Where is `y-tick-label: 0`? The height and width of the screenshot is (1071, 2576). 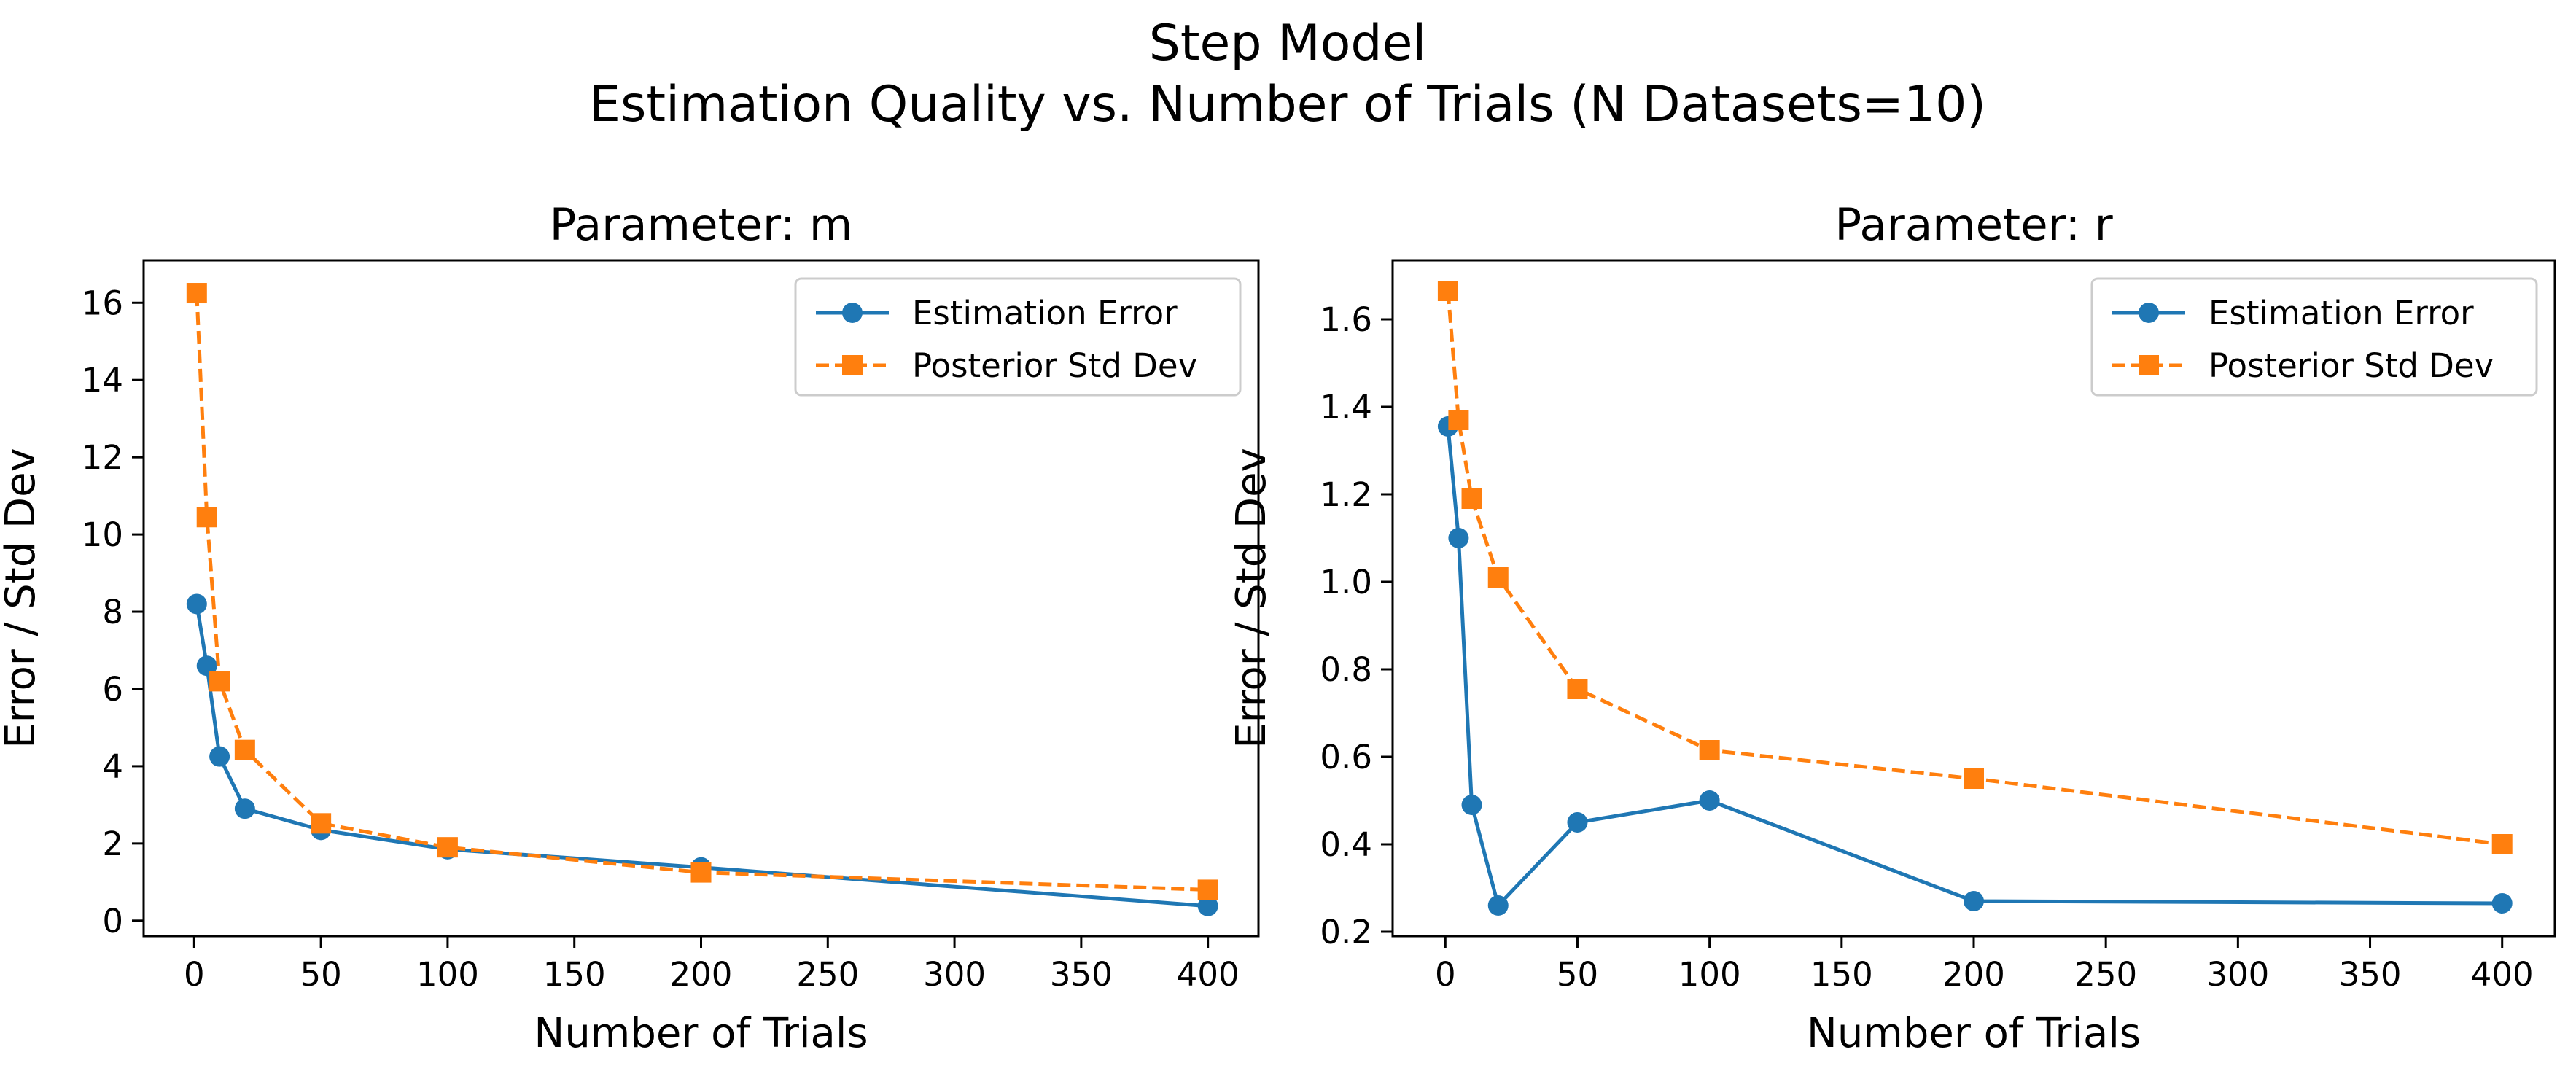
y-tick-label: 0 is located at coordinates (112, 921).